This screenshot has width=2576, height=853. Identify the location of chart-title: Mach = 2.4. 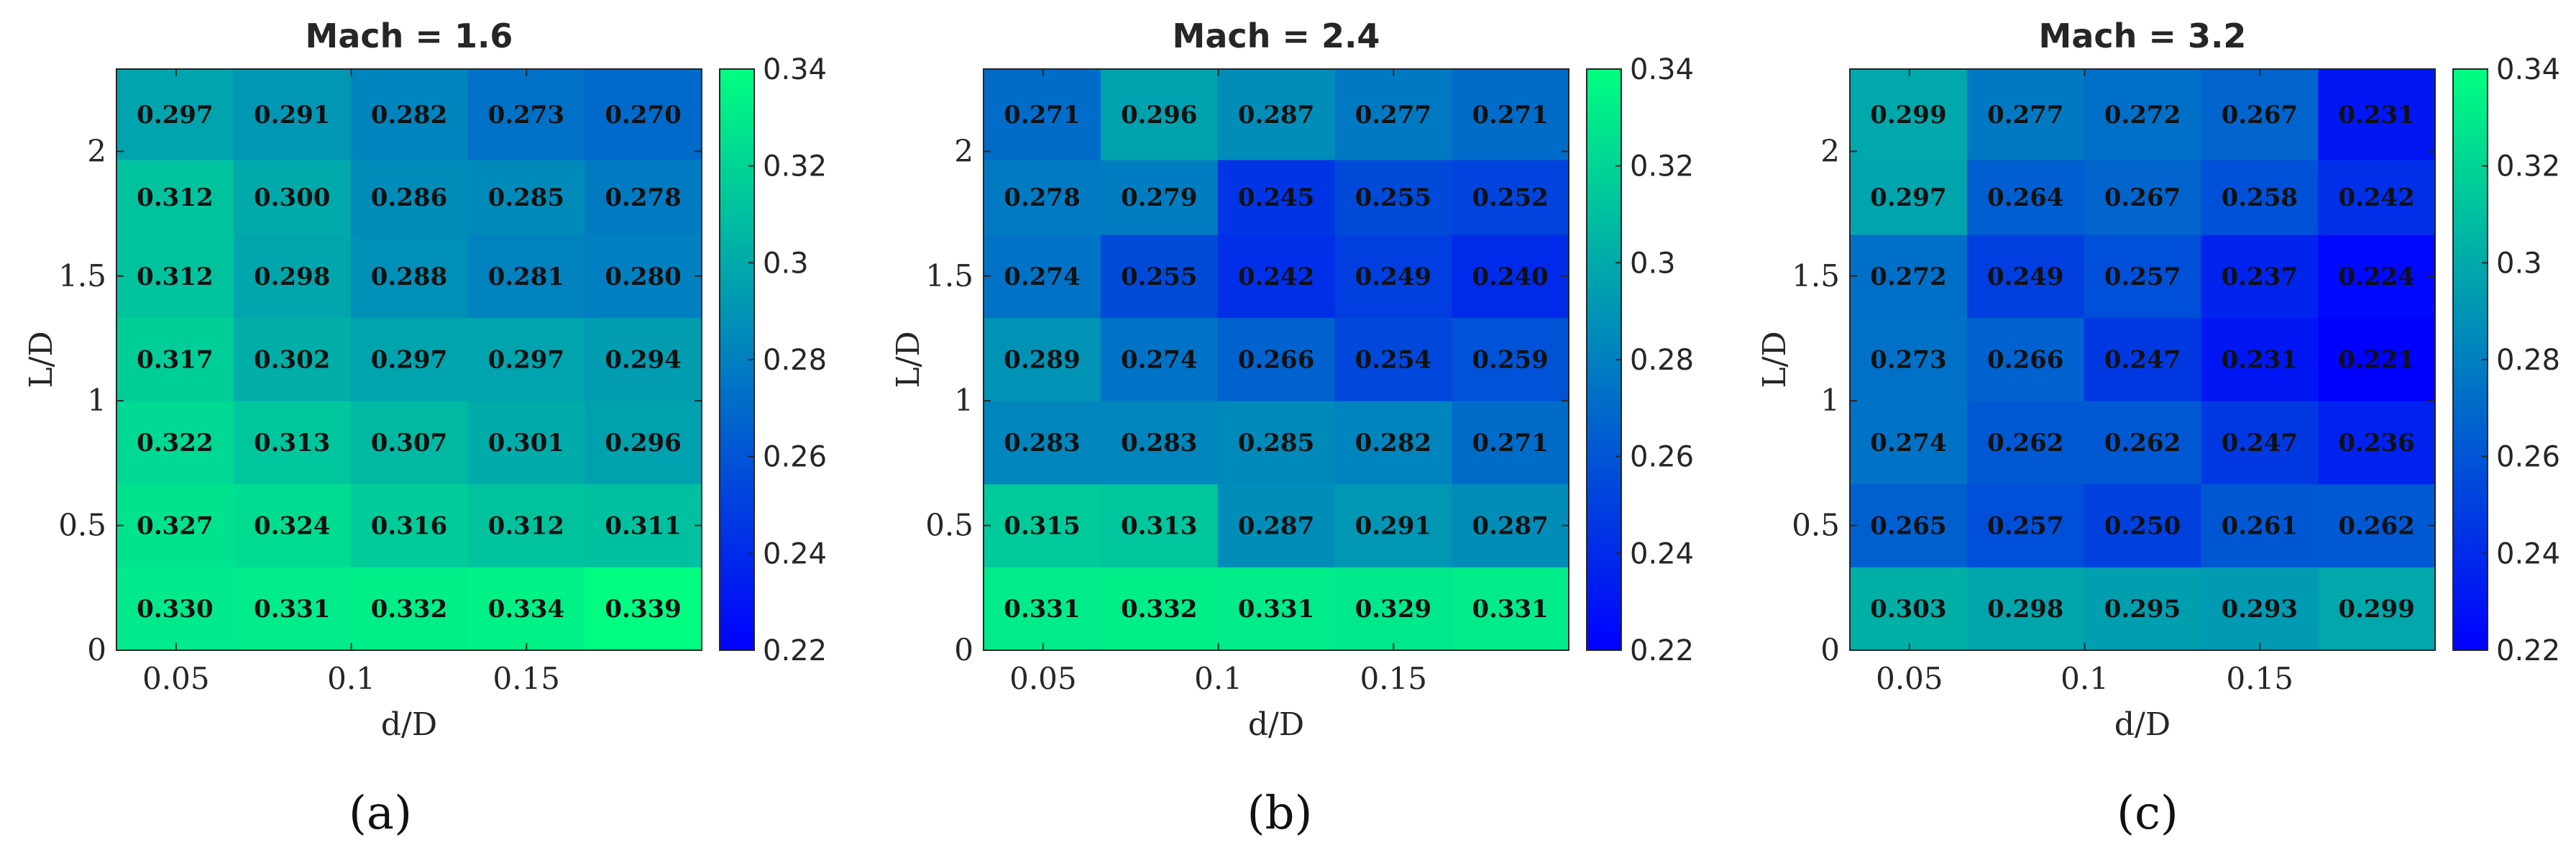
(1276, 36).